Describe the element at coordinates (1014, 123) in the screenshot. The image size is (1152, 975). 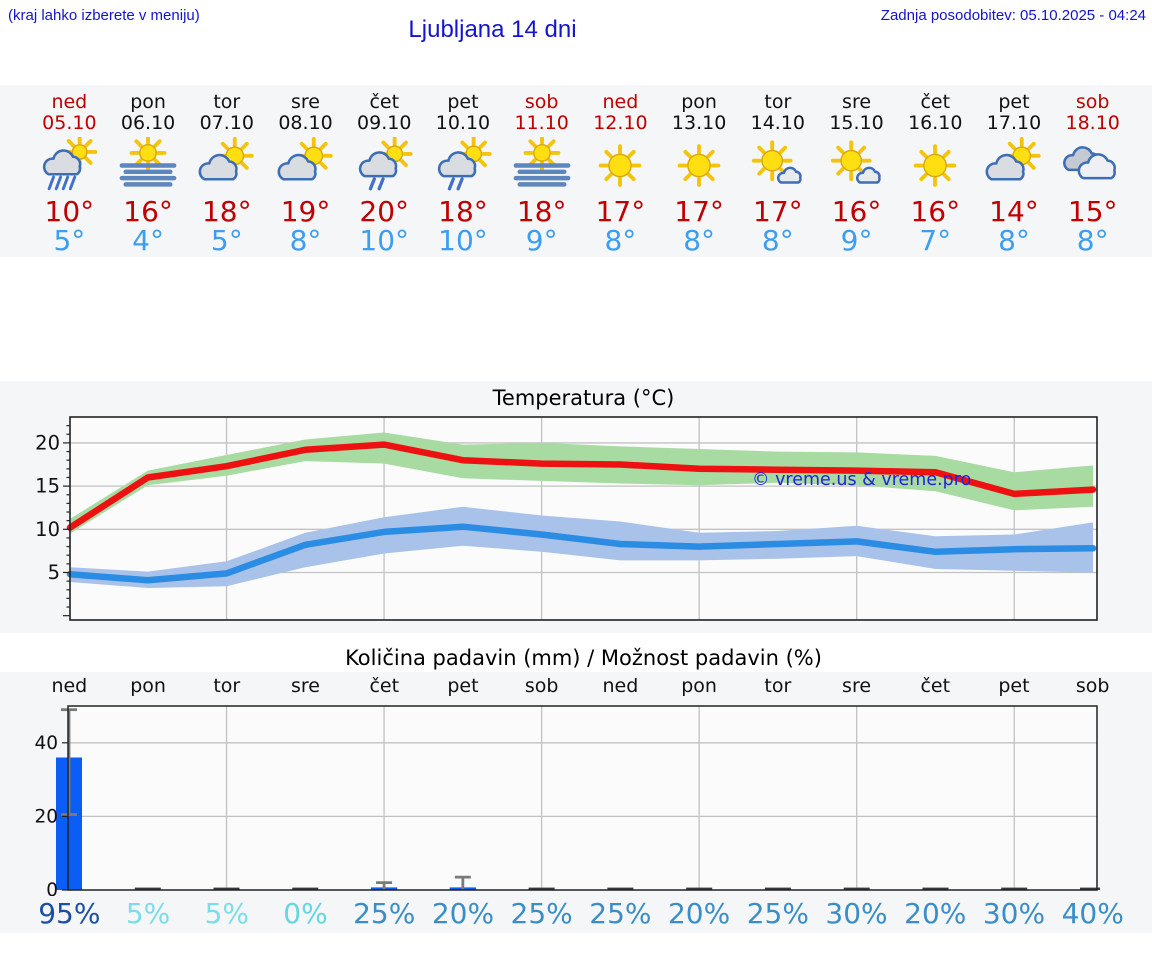
I see `day-date: 17.10` at that location.